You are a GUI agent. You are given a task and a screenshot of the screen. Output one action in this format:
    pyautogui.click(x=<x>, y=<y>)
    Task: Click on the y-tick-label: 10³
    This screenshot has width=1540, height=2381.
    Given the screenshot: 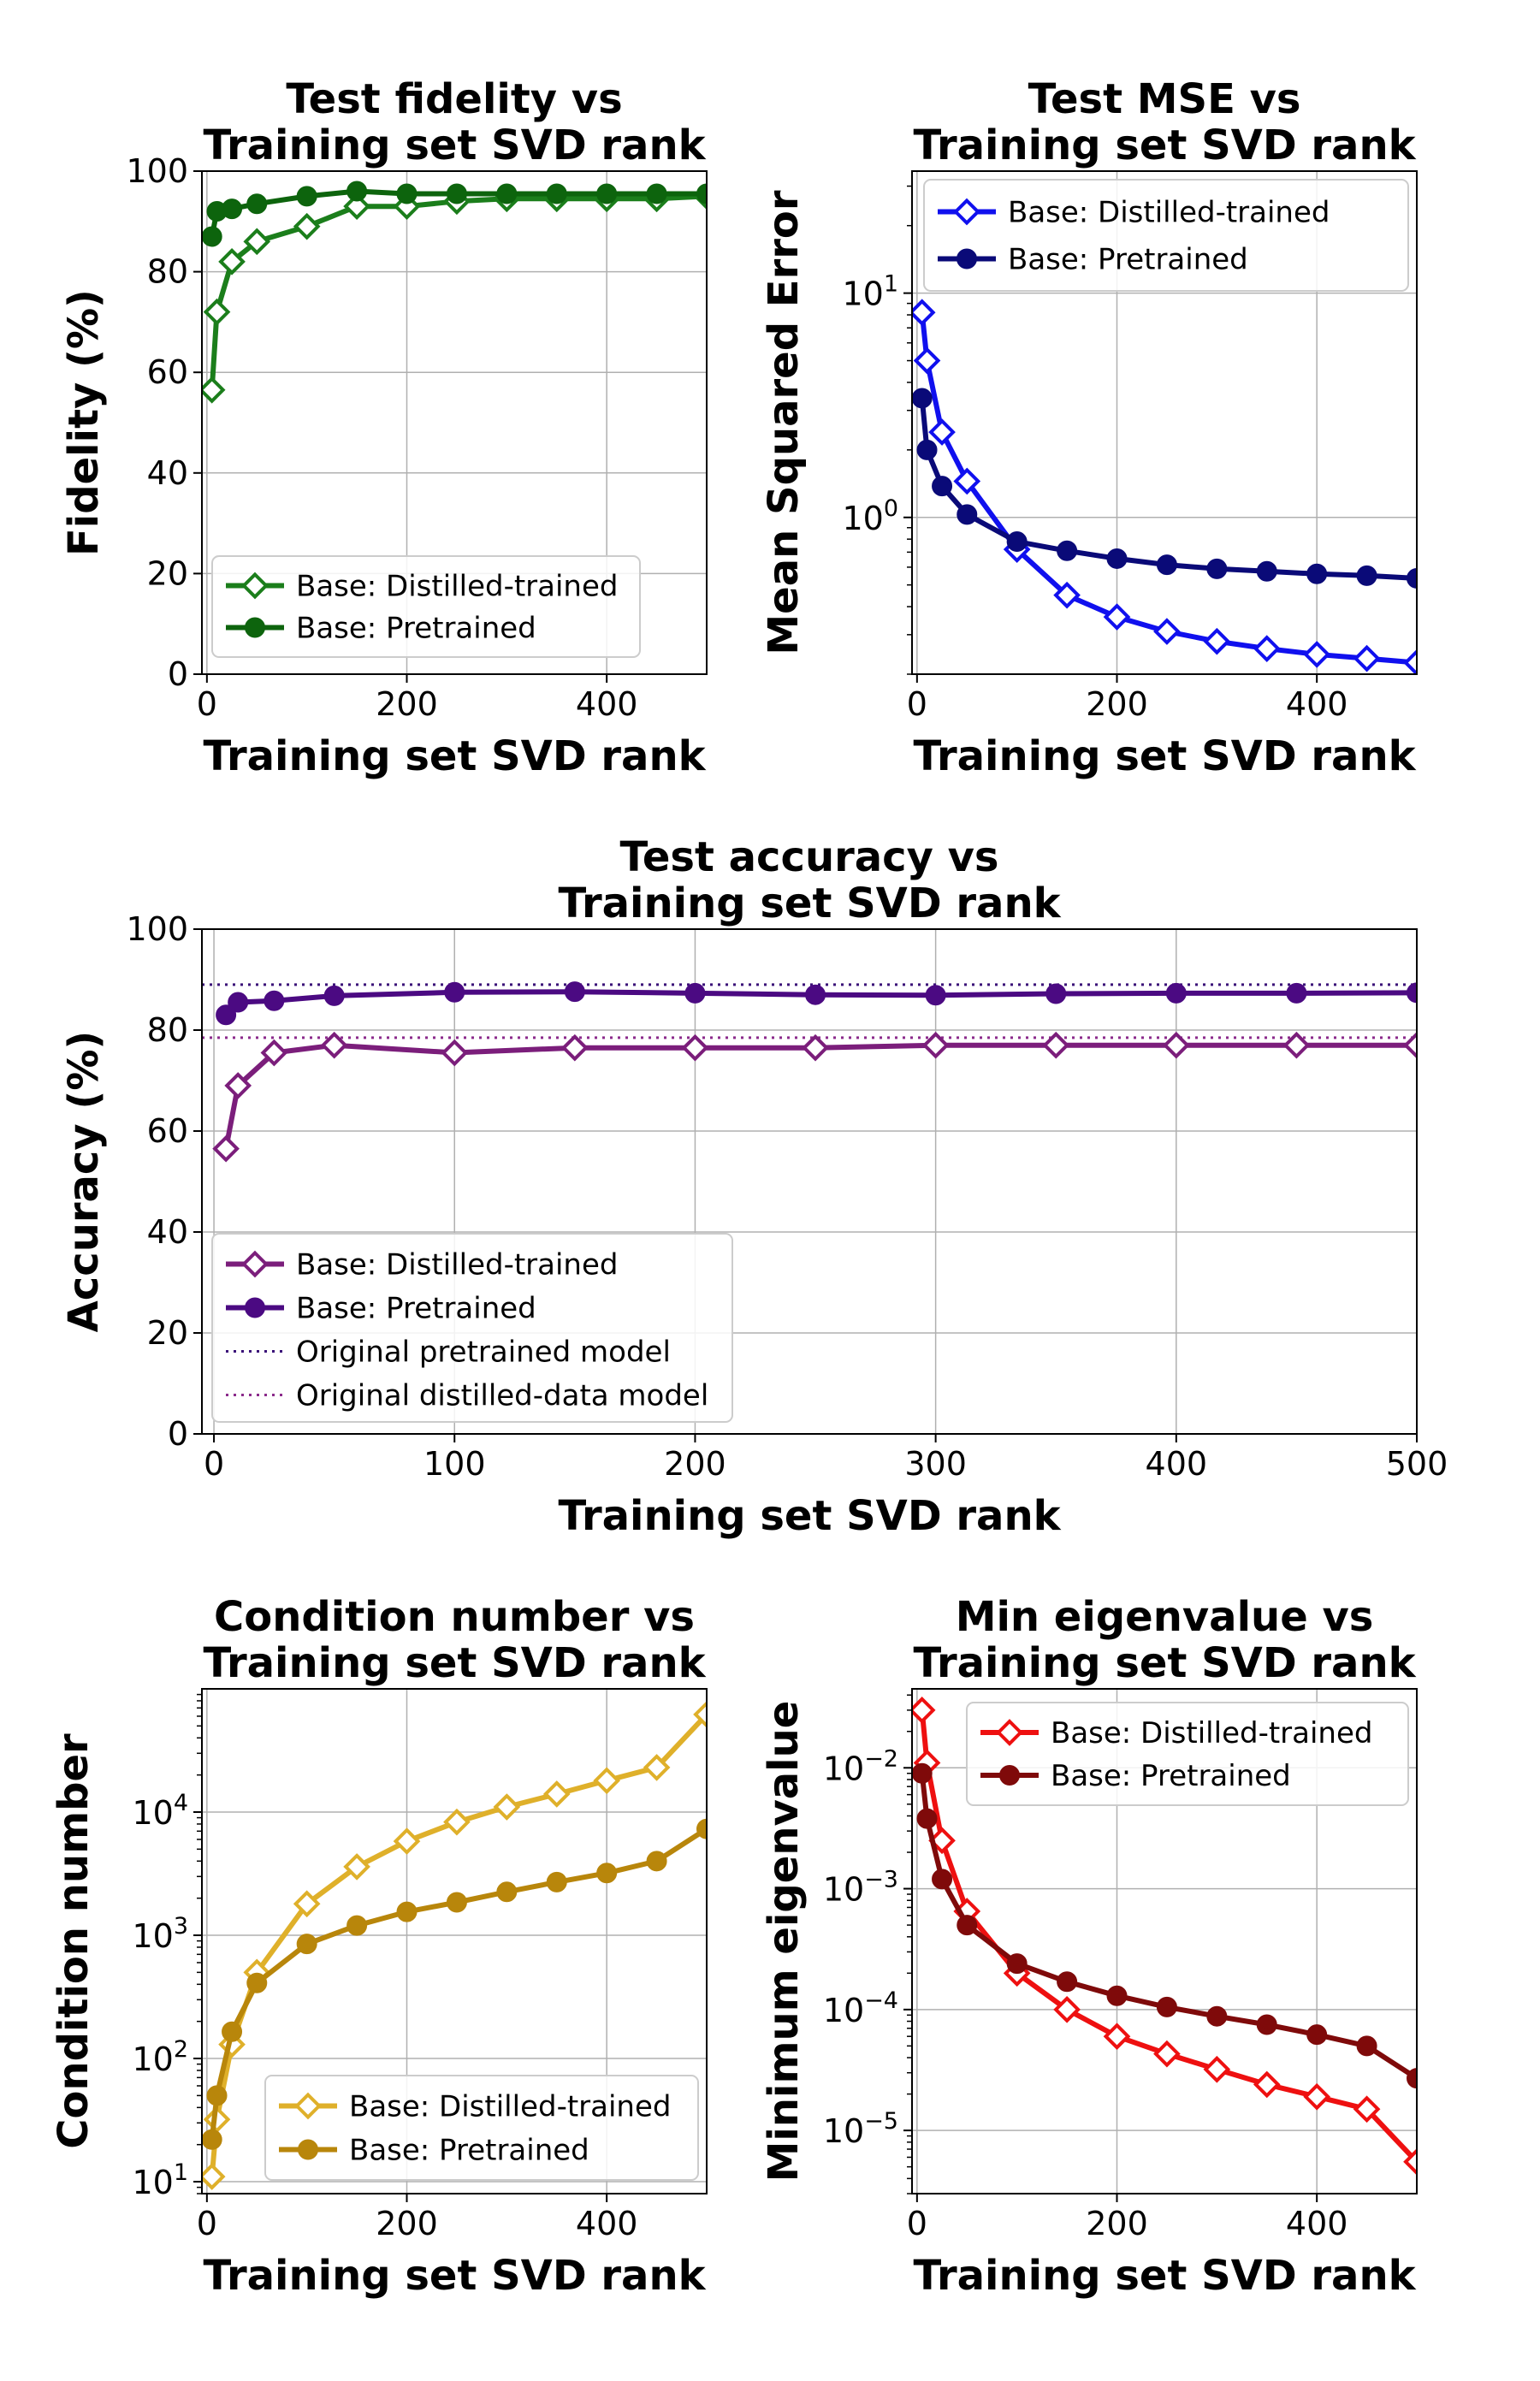 What is the action you would take?
    pyautogui.click(x=160, y=1934)
    